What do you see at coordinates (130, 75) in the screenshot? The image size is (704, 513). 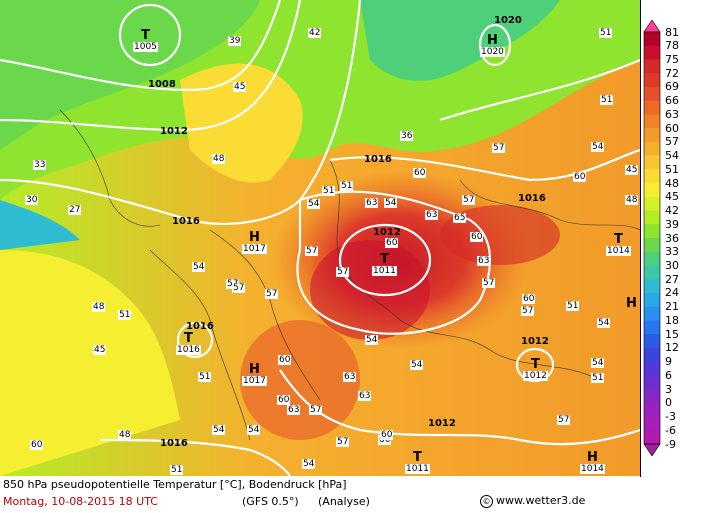 I see `cold-airmass` at bounding box center [130, 75].